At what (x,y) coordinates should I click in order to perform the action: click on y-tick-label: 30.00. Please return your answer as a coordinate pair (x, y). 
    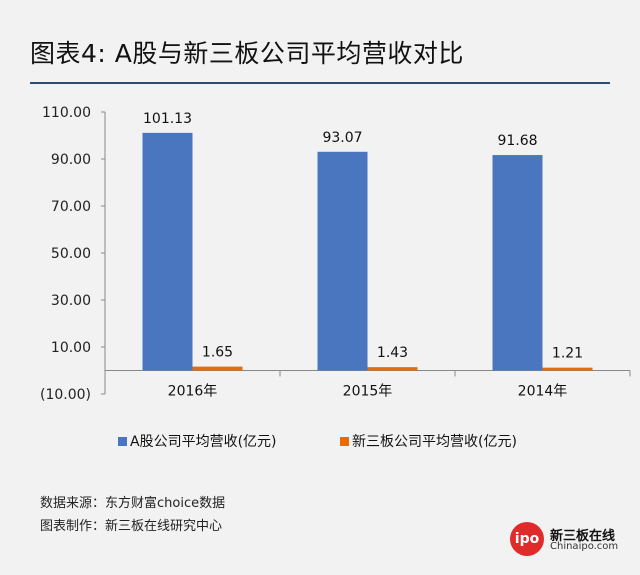
    Looking at the image, I should click on (71, 301).